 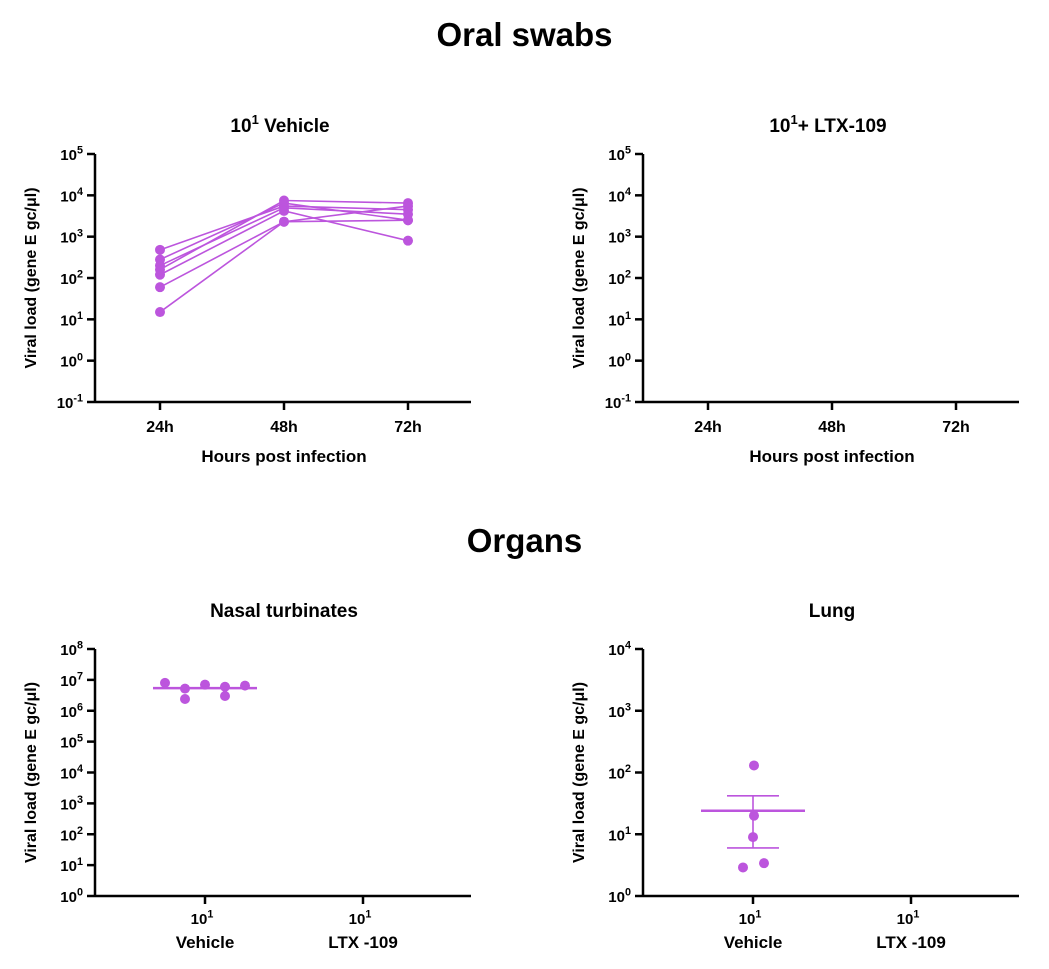 I want to click on chart-title: 101+ LTX-109, so click(x=827, y=124).